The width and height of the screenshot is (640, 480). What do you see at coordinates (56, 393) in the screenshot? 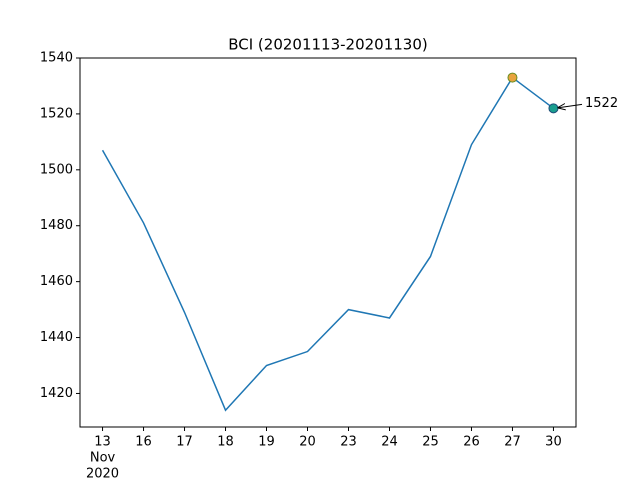
I see `y-tick-label: 1420` at bounding box center [56, 393].